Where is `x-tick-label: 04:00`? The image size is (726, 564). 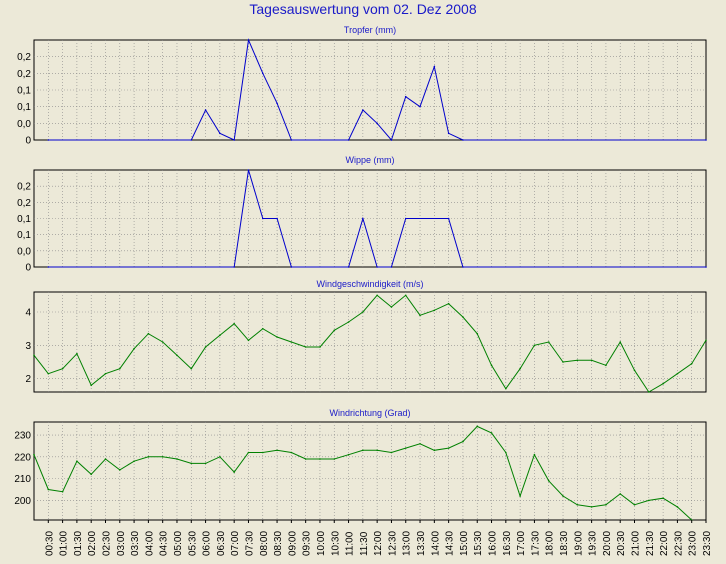 x-tick-label: 04:00 is located at coordinates (149, 543).